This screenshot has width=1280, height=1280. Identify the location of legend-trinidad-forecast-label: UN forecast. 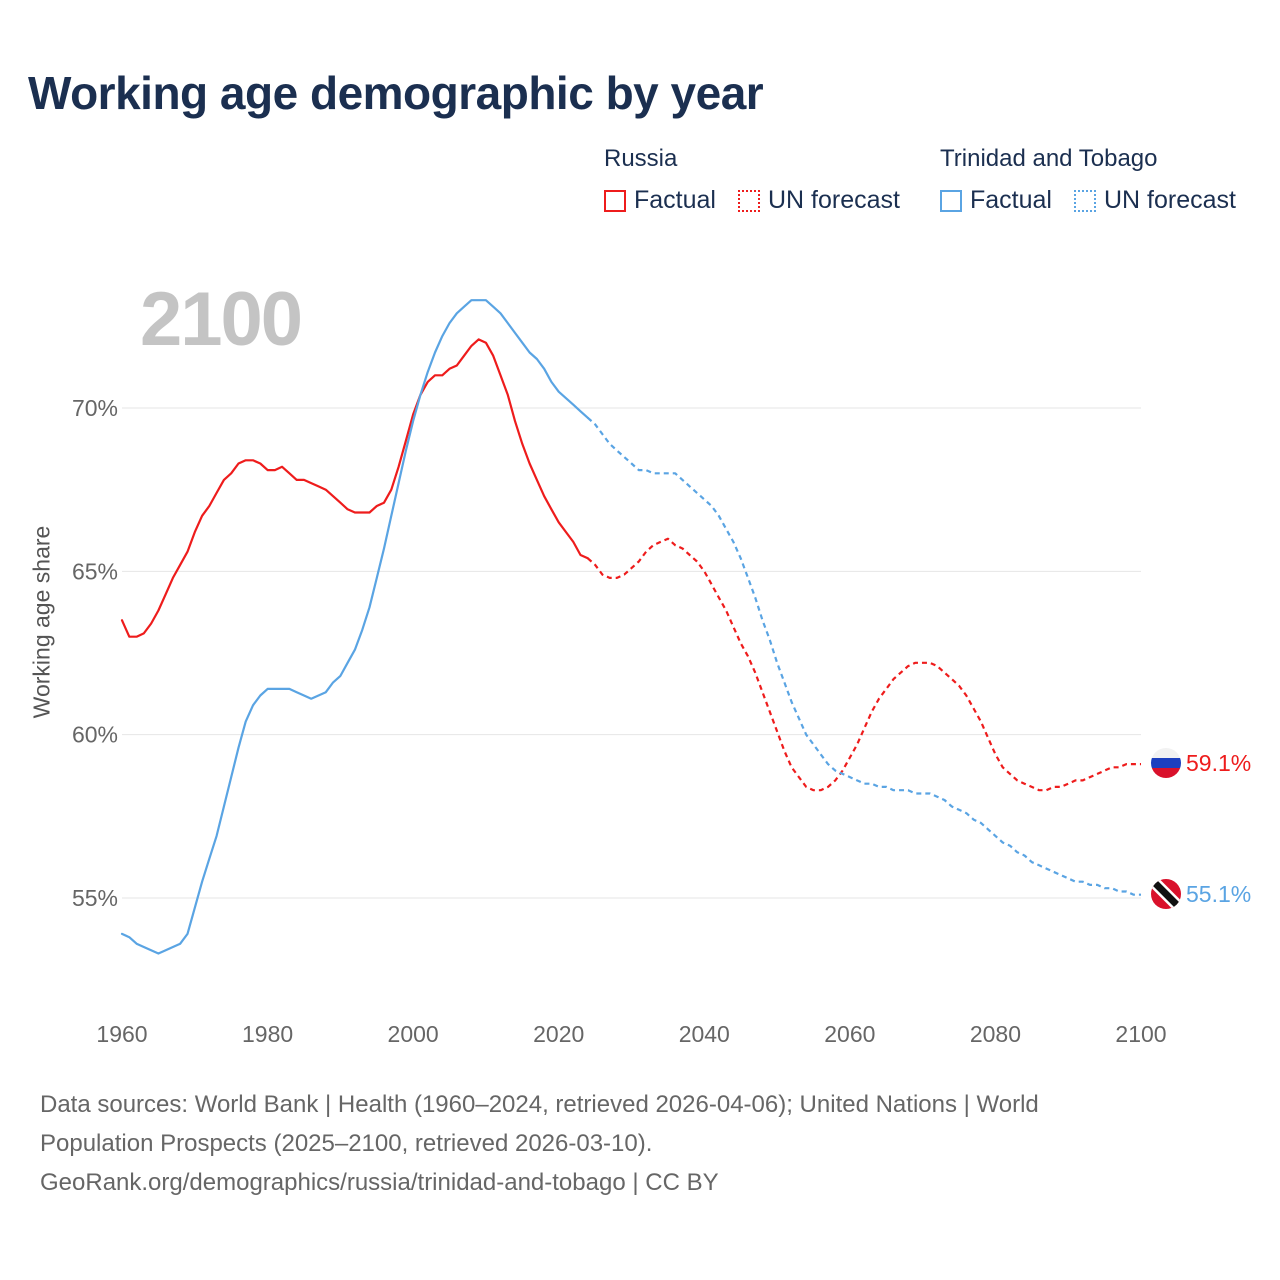
(1170, 200).